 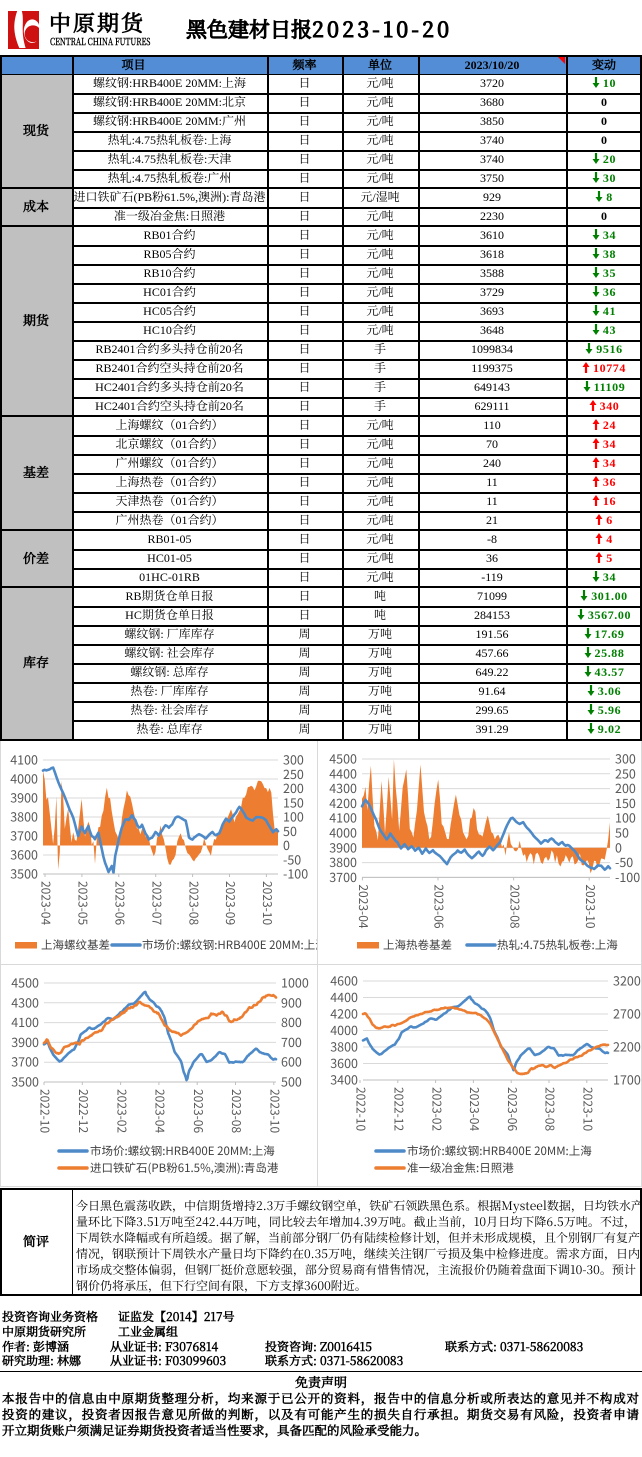 I want to click on svg-text: 2023-05, so click(x=83, y=903).